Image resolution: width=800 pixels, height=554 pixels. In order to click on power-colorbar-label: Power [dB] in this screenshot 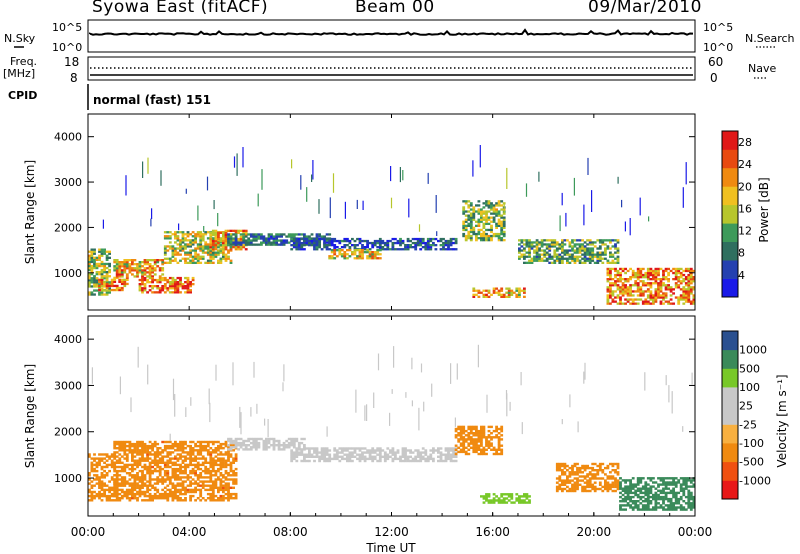, I will do `click(764, 209)`.